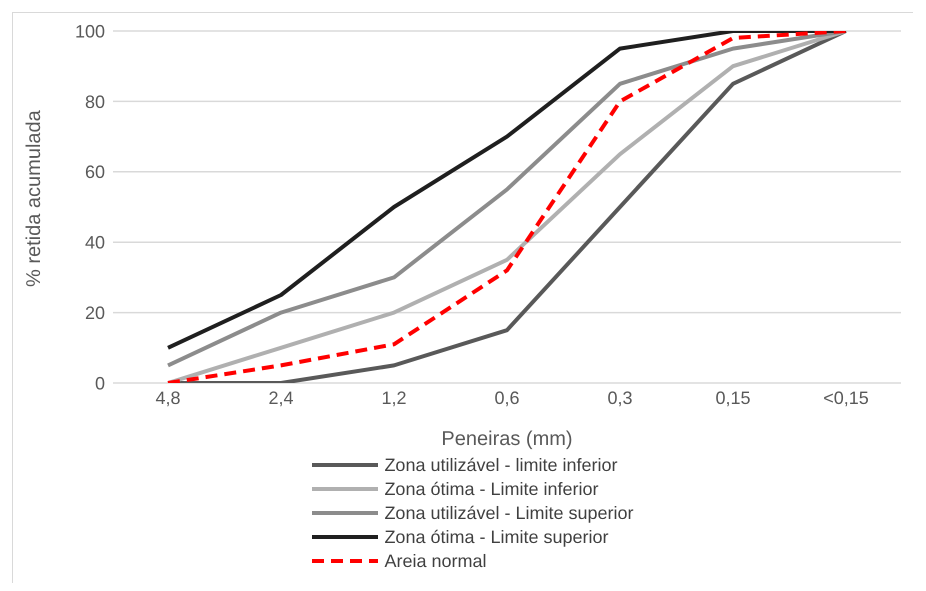 Image resolution: width=926 pixels, height=591 pixels. I want to click on x-tick-label: <0,15, so click(846, 398).